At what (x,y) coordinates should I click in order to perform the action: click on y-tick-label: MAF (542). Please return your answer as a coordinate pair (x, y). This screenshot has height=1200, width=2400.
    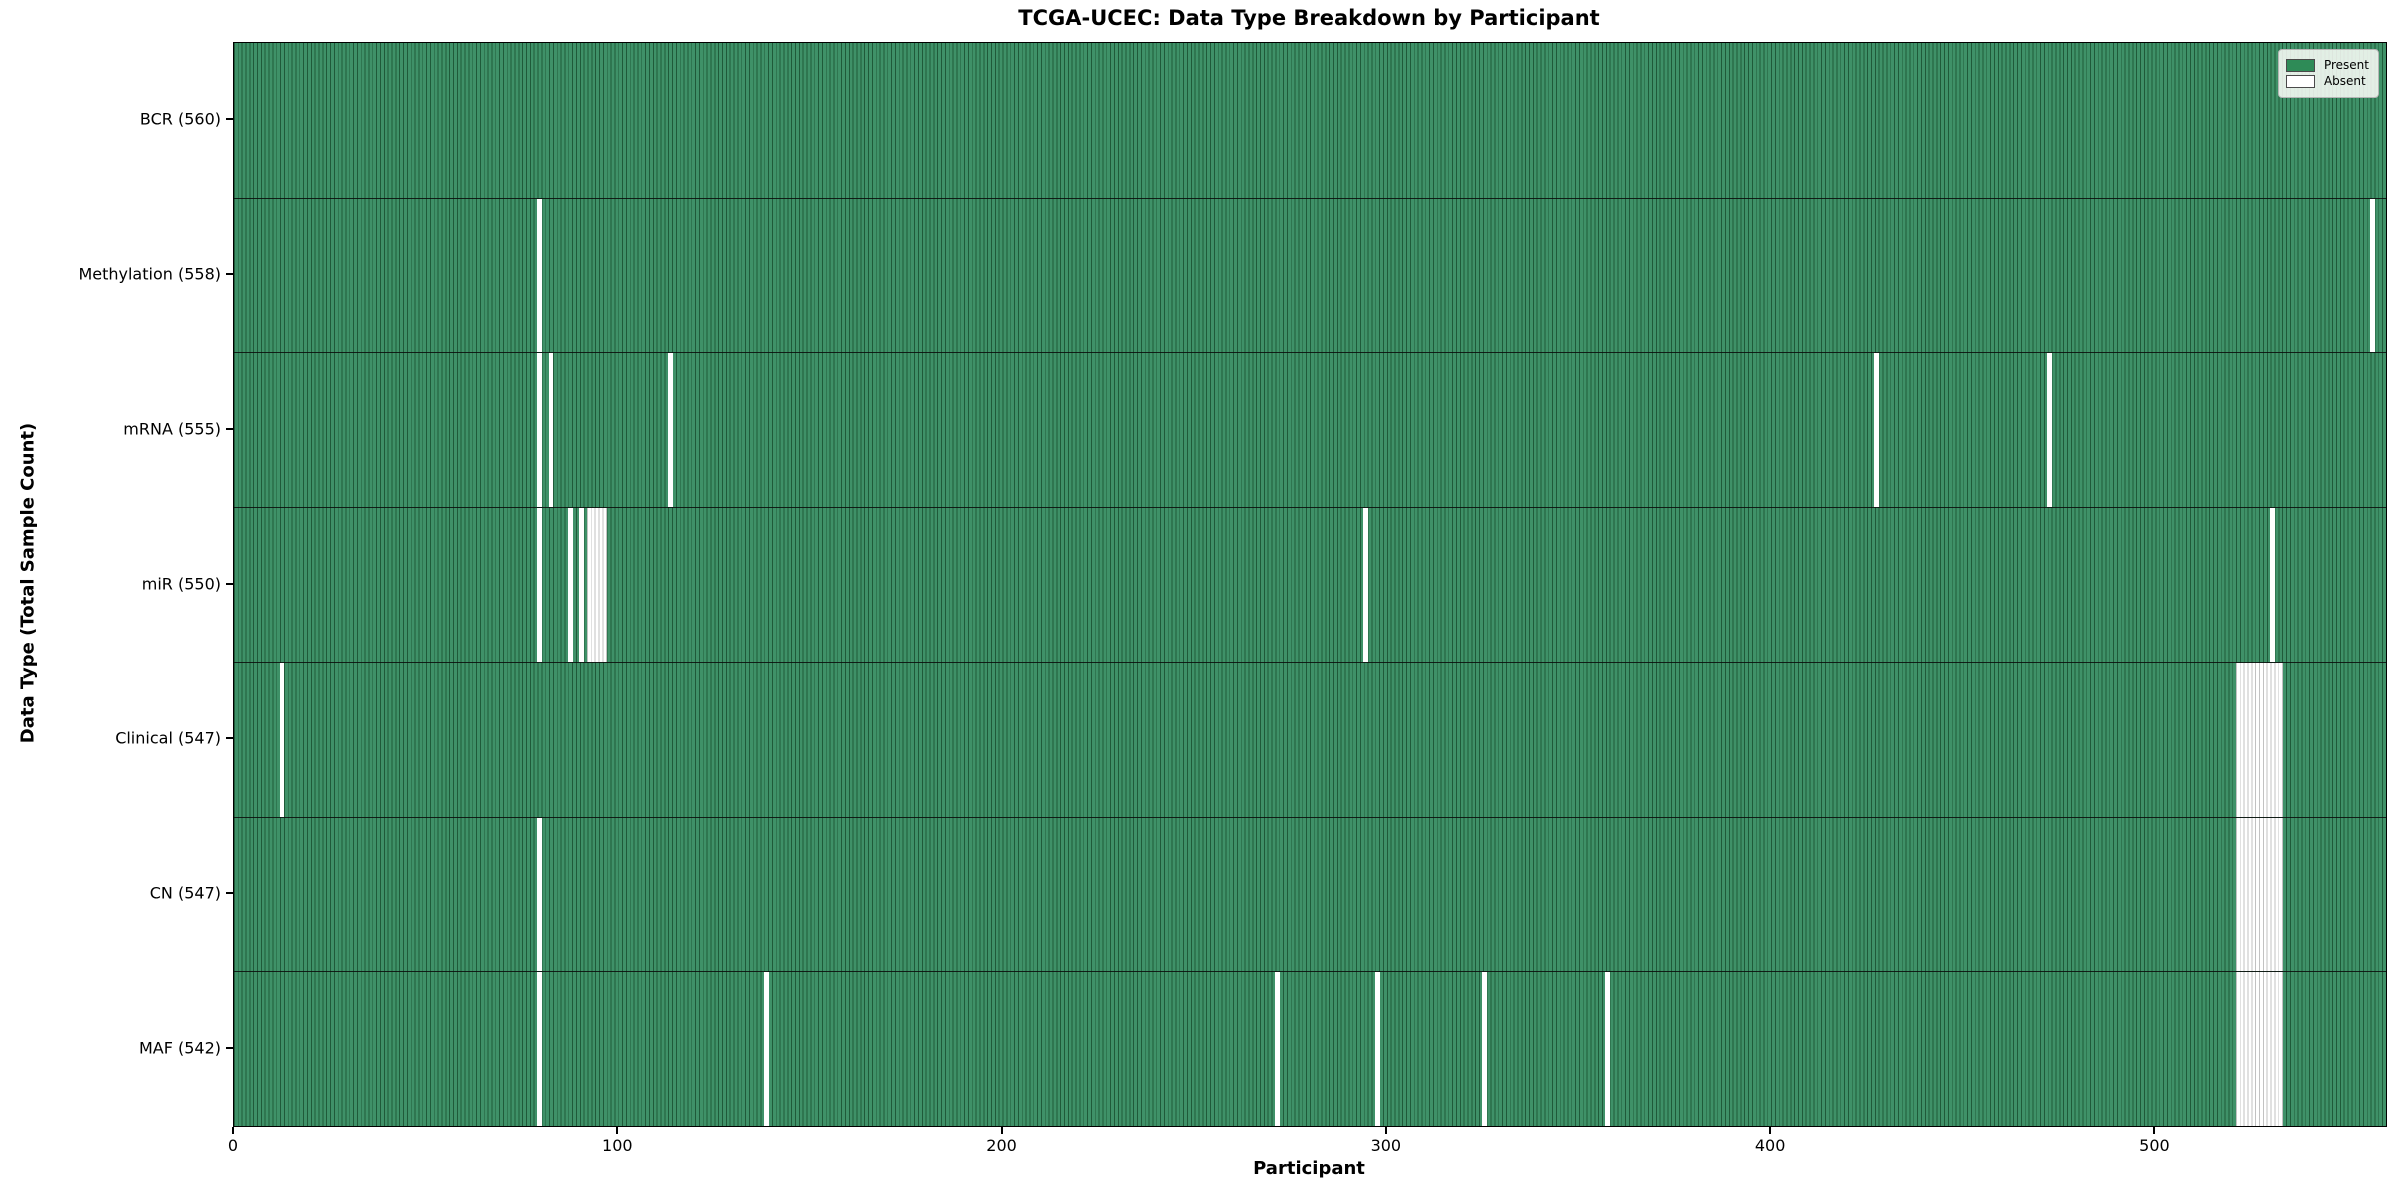
    Looking at the image, I should click on (179, 1048).